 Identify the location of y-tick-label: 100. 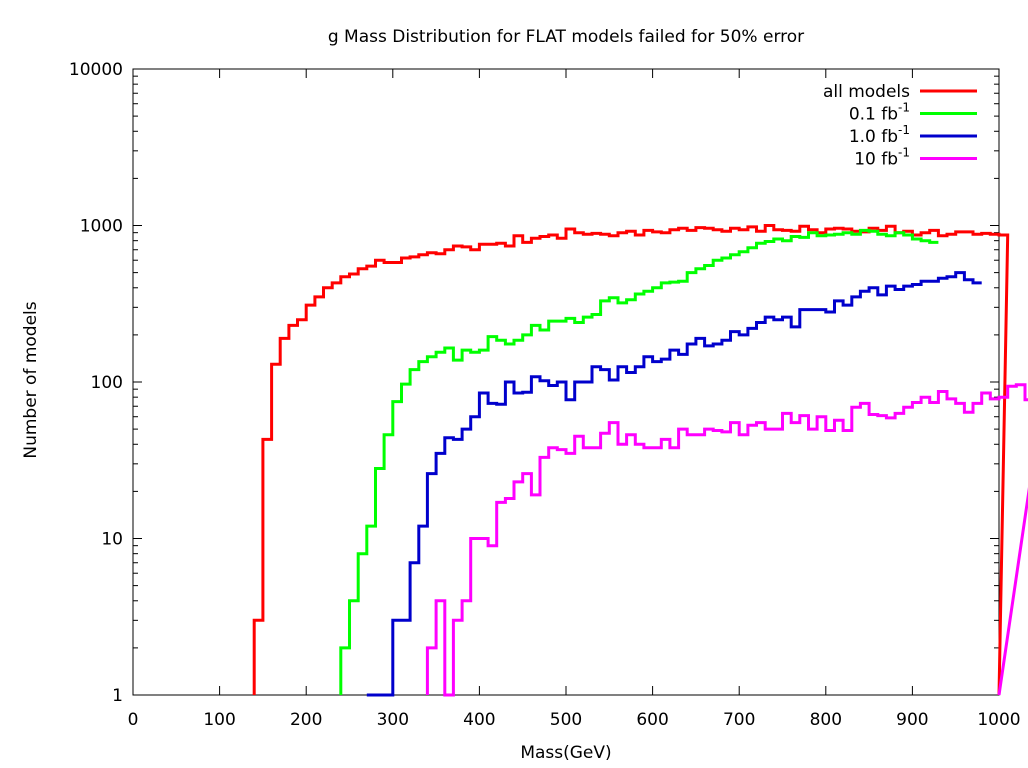
(107, 383).